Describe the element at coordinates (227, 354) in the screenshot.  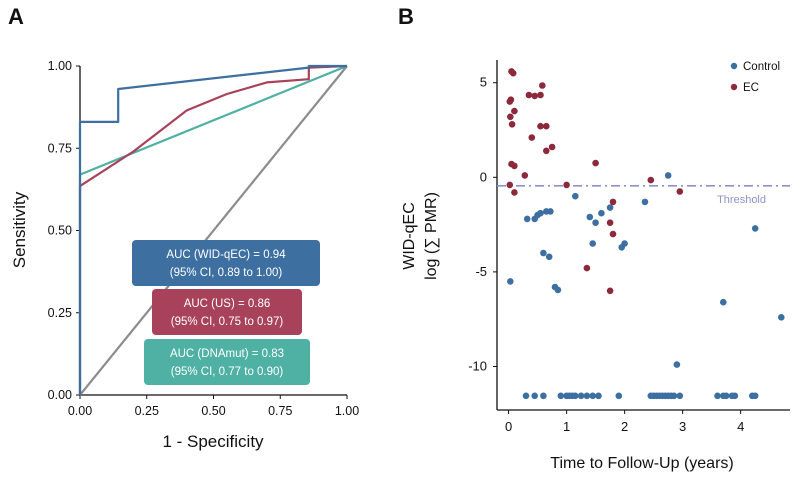
I see `auc-box-dnamut-line1: AUC (DNAmut) = 0.83` at that location.